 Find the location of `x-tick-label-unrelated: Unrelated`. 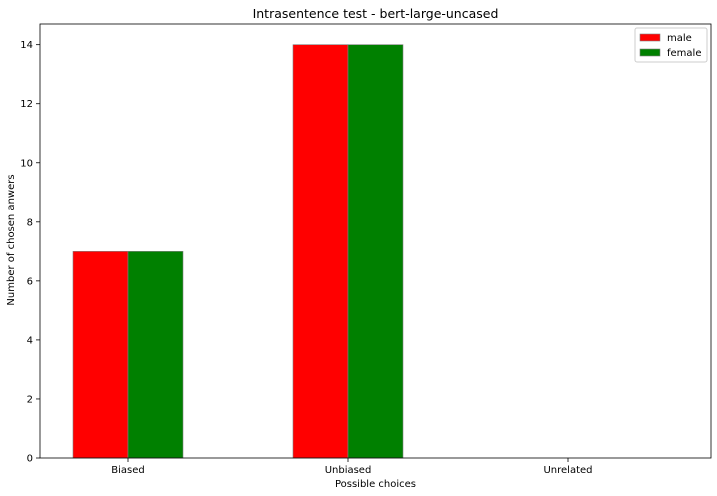

x-tick-label-unrelated: Unrelated is located at coordinates (567, 470).